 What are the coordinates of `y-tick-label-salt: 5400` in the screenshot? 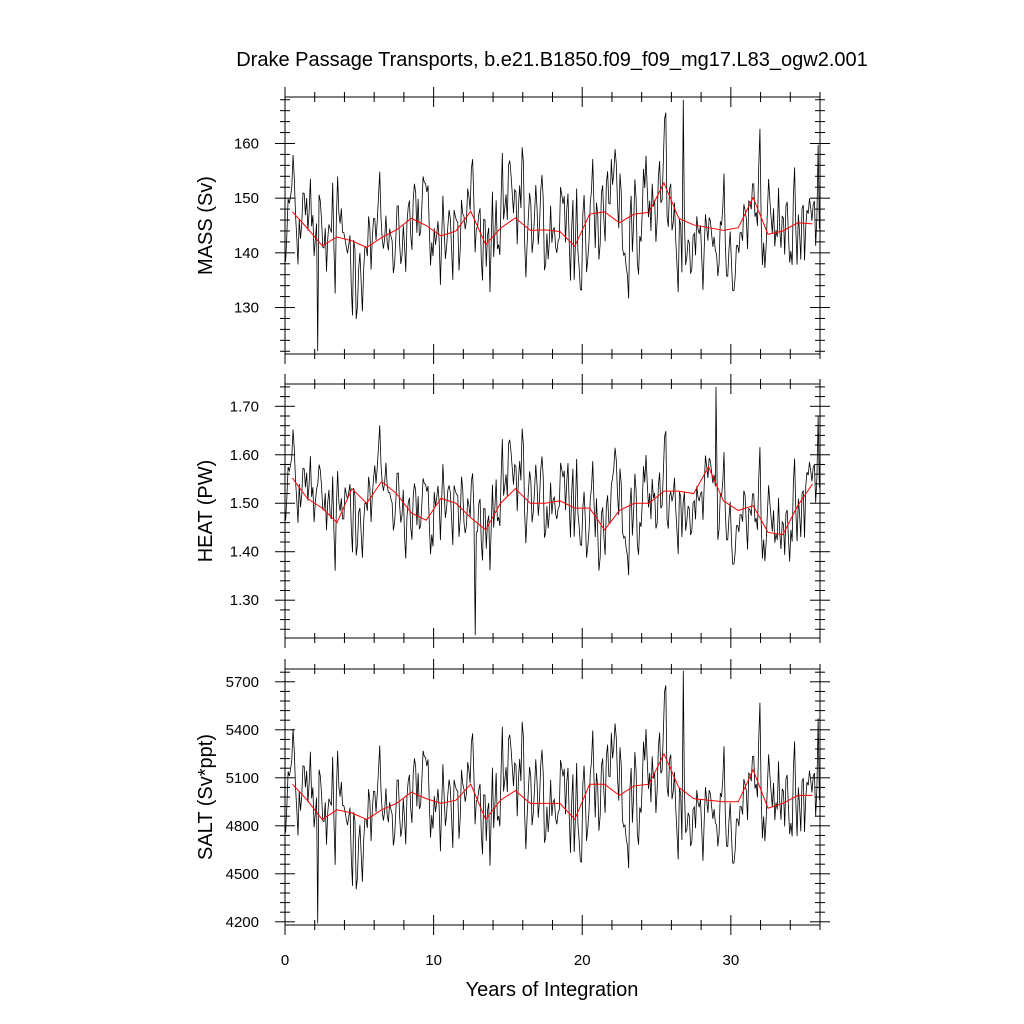 It's located at (242, 730).